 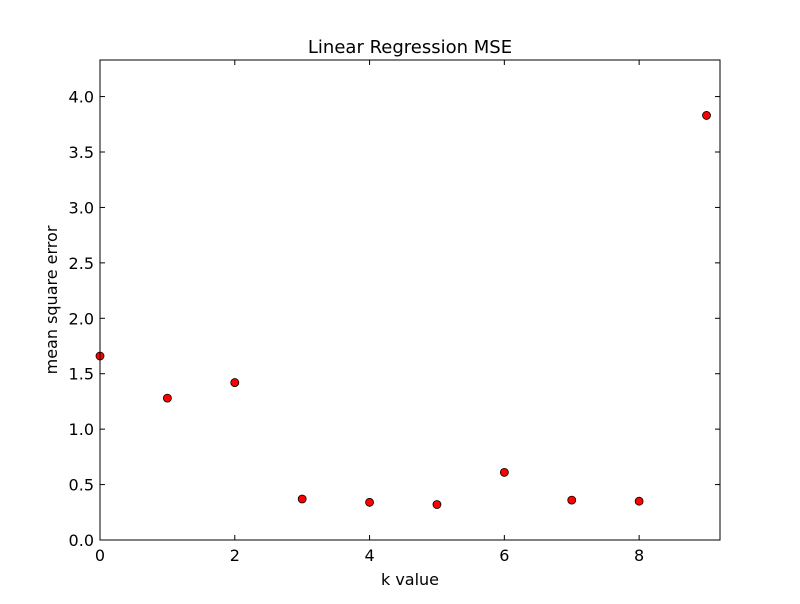 What do you see at coordinates (81, 485) in the screenshot?
I see `y-tick-label: 0.5` at bounding box center [81, 485].